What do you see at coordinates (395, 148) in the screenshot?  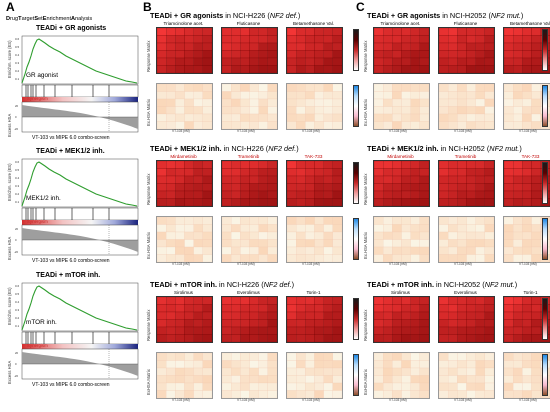 I see `title-main: TEADi + MEK1/2` at bounding box center [395, 148].